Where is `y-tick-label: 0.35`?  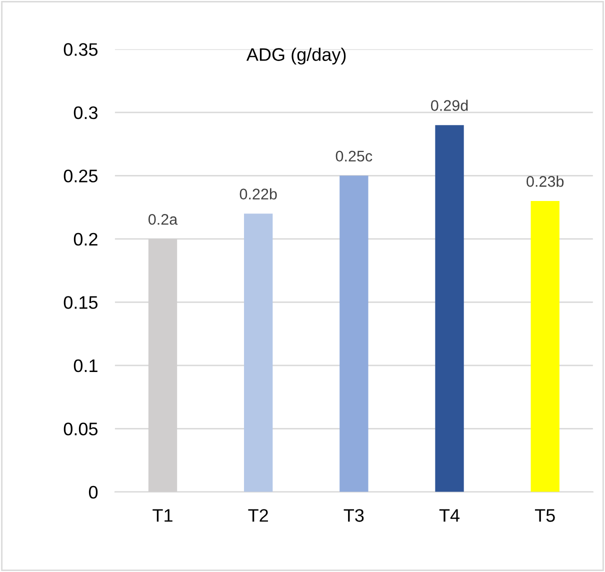
y-tick-label: 0.35 is located at coordinates (81, 49).